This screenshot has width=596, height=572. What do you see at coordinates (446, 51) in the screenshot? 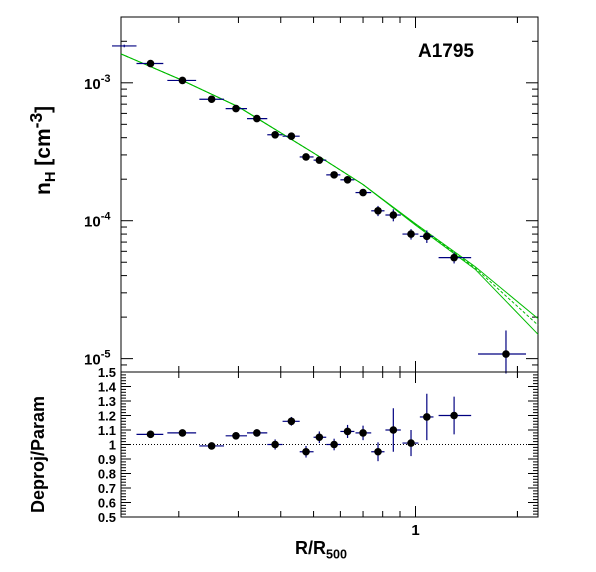
I see `chart-title: A1795` at bounding box center [446, 51].